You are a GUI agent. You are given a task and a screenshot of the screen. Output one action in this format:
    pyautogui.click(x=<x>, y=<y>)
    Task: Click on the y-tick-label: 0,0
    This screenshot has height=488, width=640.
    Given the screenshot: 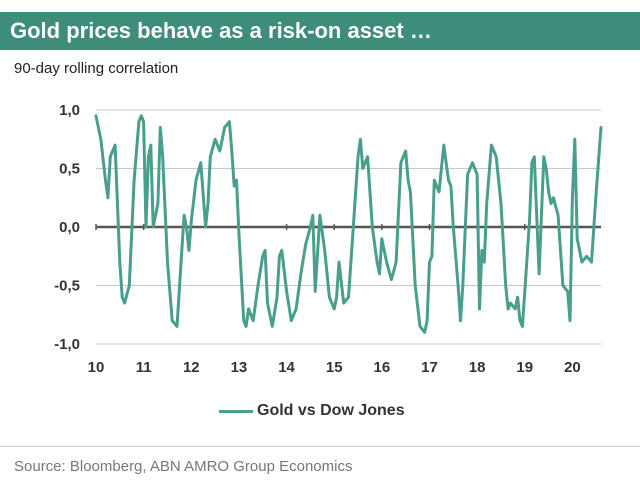 What is the action you would take?
    pyautogui.click(x=69, y=227)
    